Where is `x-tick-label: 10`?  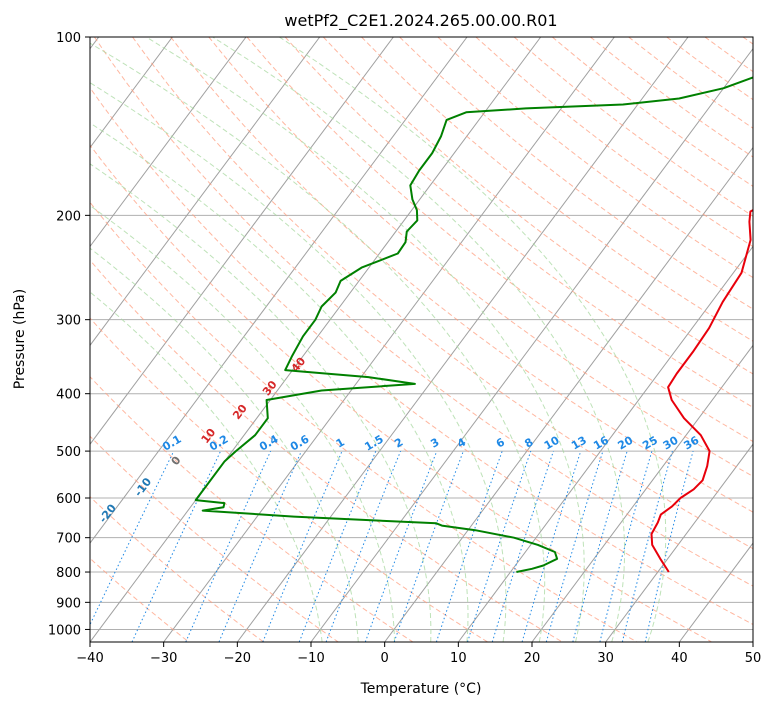 x-tick-label: 10 is located at coordinates (458, 658).